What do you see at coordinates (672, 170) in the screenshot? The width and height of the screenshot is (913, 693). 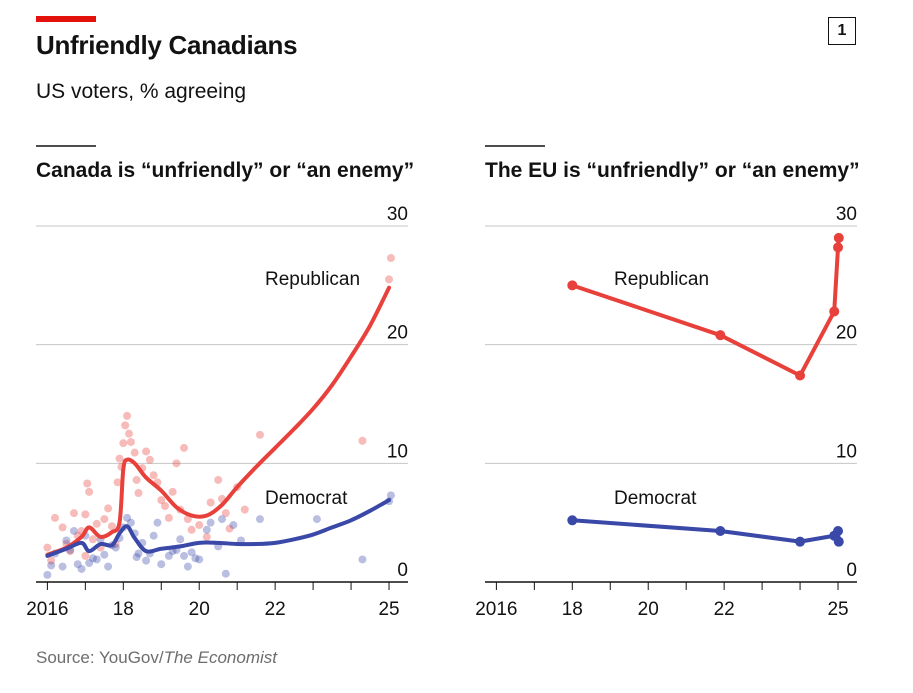 I see `panel-title-eu: The EU is “unfriendly” or “an enemy”` at bounding box center [672, 170].